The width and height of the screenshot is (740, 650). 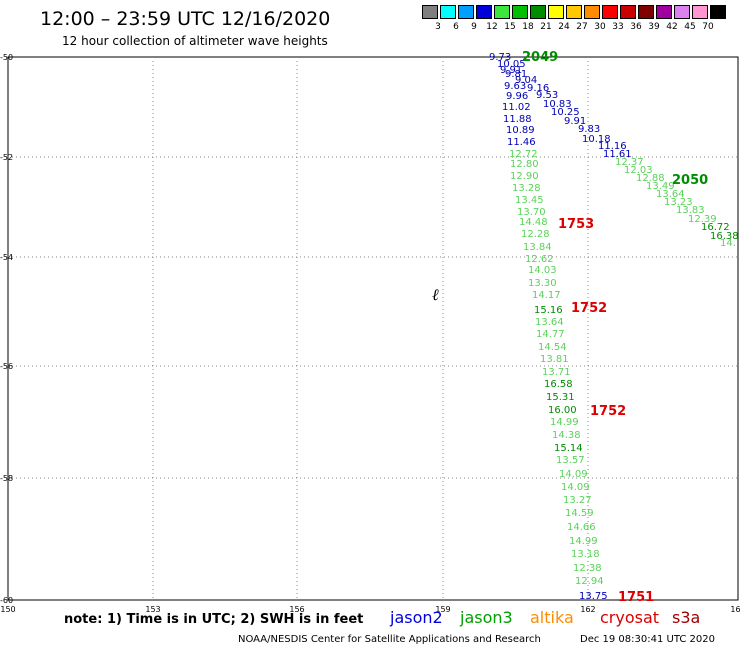 I want to click on observation-label: 13.49, so click(x=660, y=186).